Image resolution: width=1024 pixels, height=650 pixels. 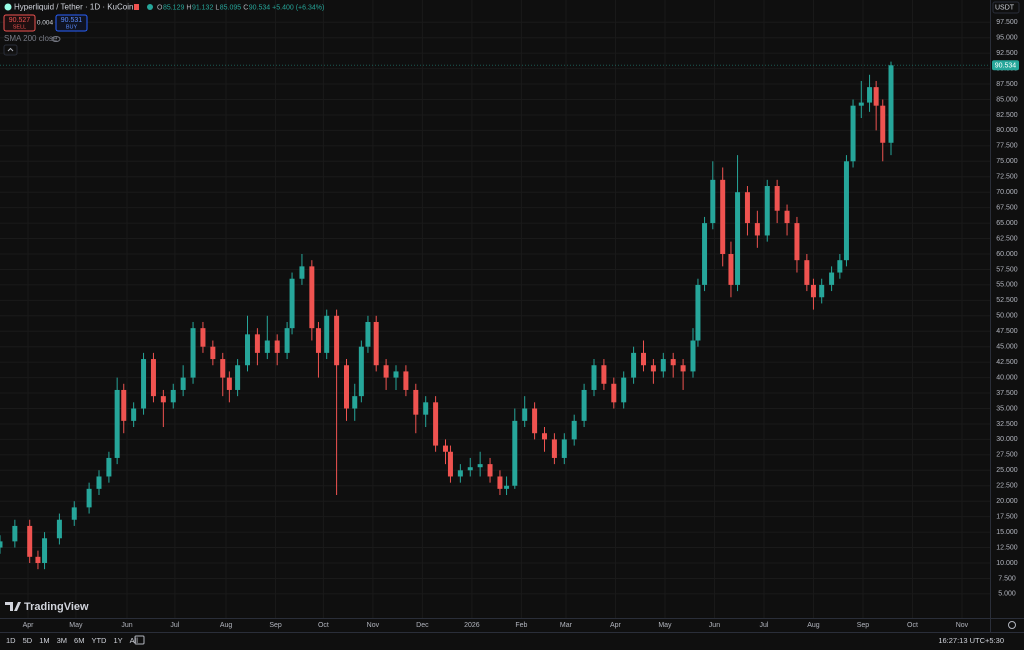 What do you see at coordinates (11, 640) in the screenshot?
I see `range-button: 1D` at bounding box center [11, 640].